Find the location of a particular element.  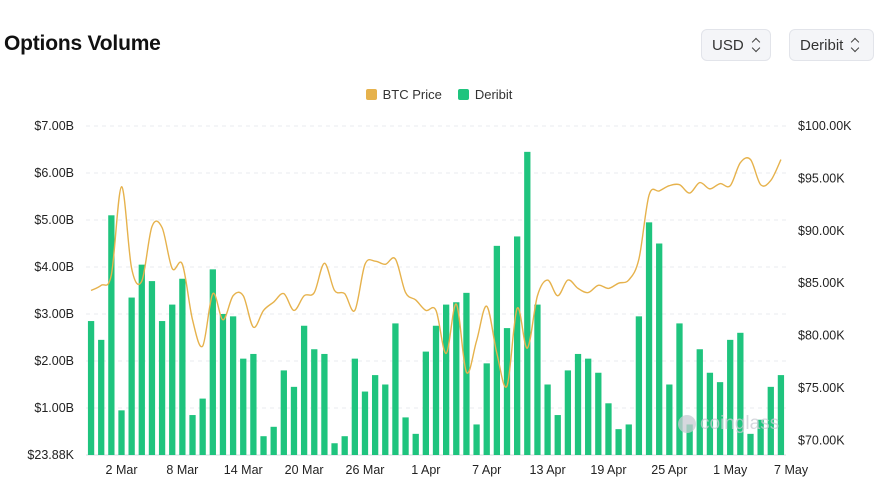

x-tick-label: 25 Apr is located at coordinates (669, 470).